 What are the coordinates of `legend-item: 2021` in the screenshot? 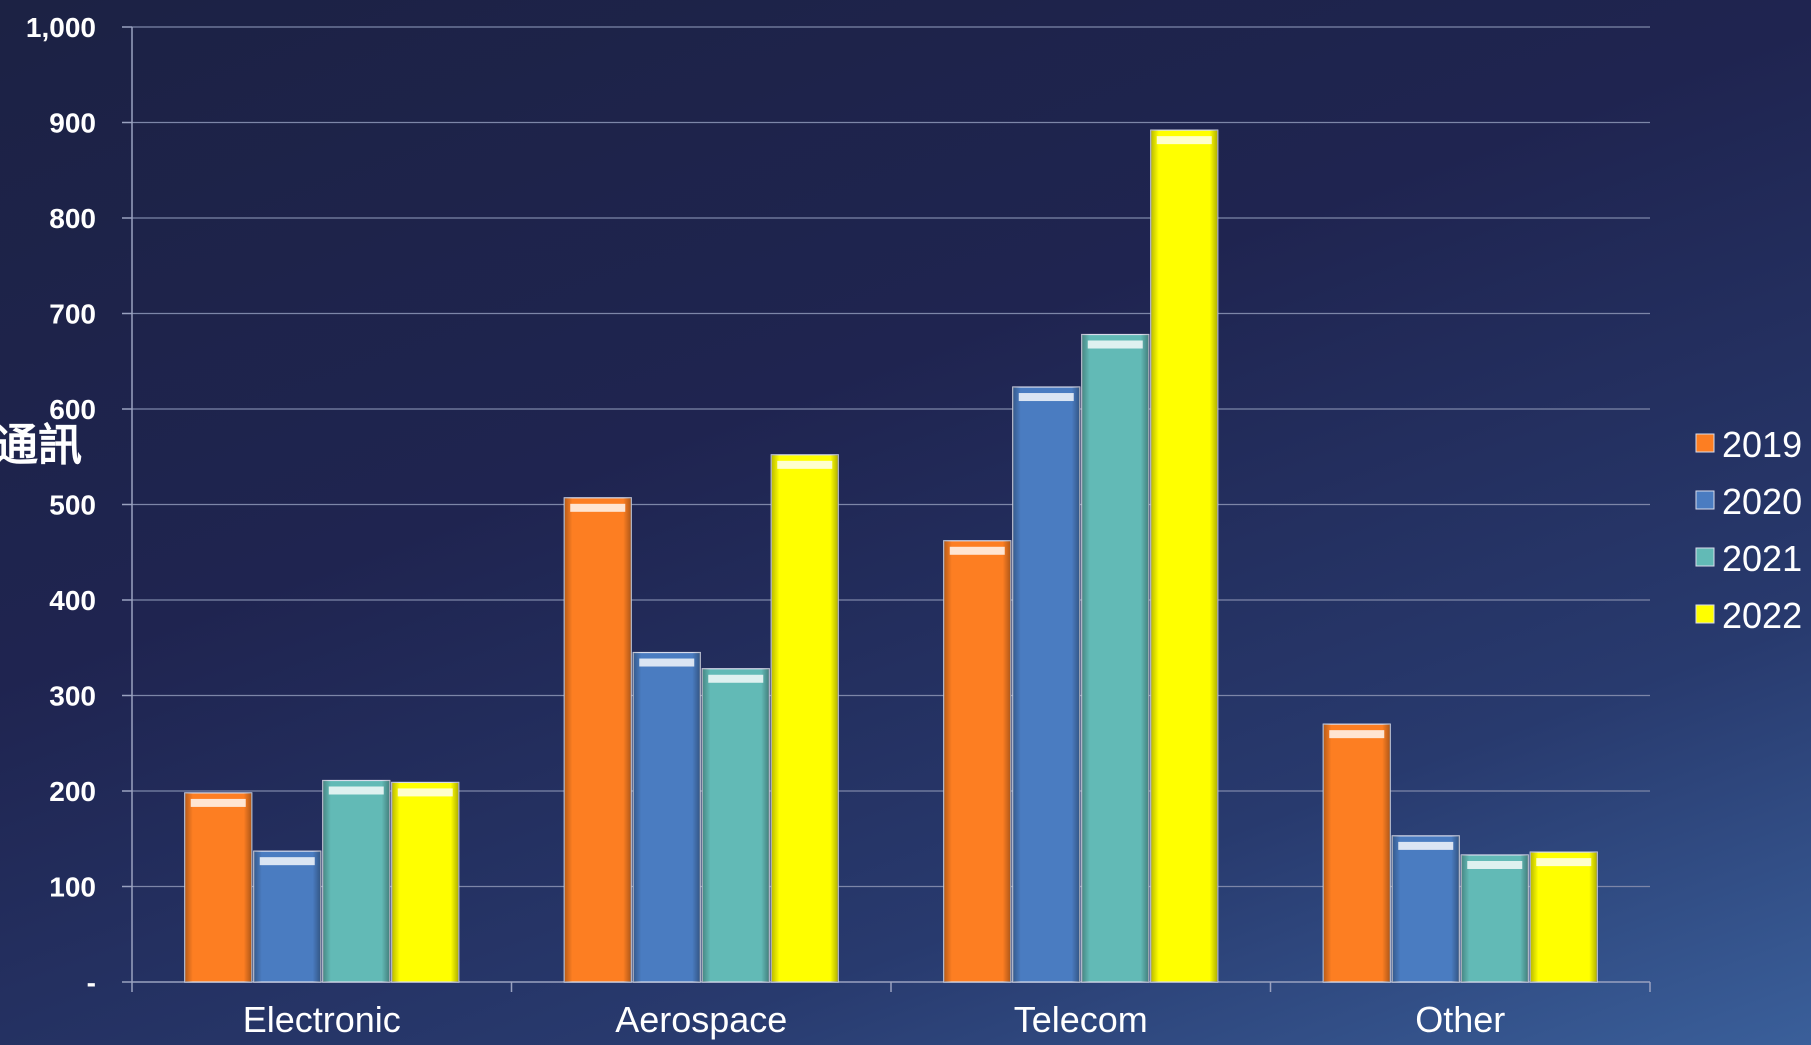 It's located at (1748, 558).